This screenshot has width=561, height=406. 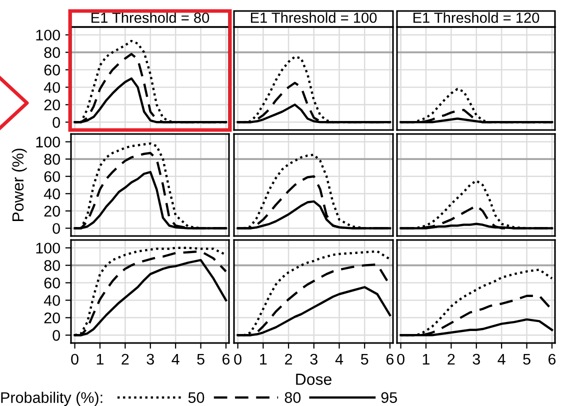 I want to click on legend-title: Probability (%):, so click(x=51, y=399).